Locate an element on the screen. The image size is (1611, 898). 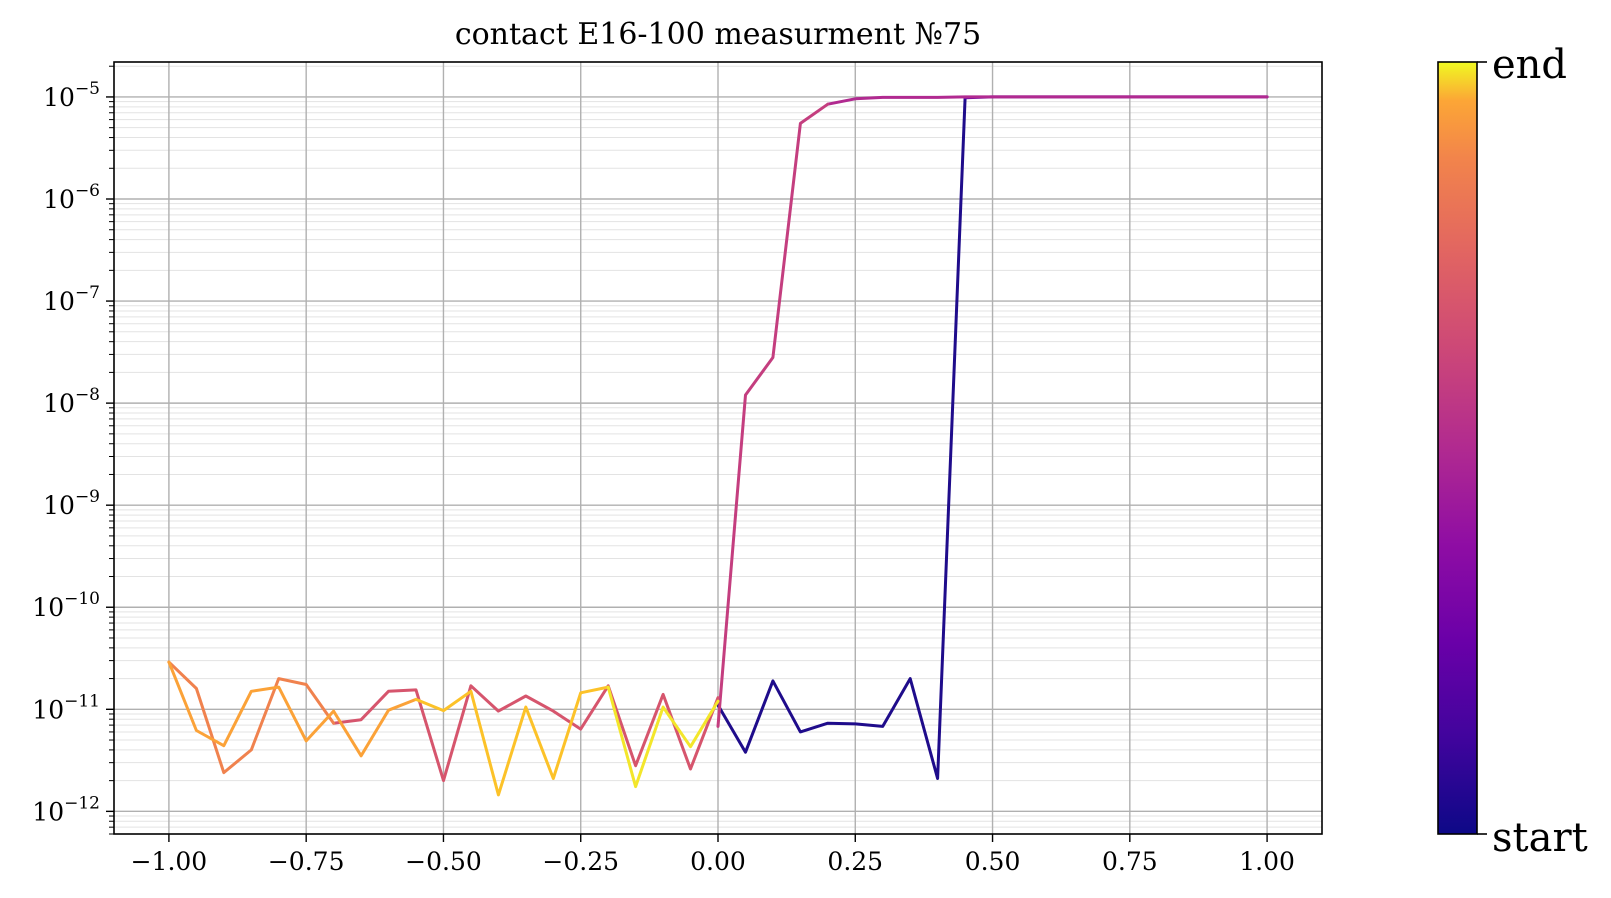
colorbar-gradient is located at coordinates (1457, 448).